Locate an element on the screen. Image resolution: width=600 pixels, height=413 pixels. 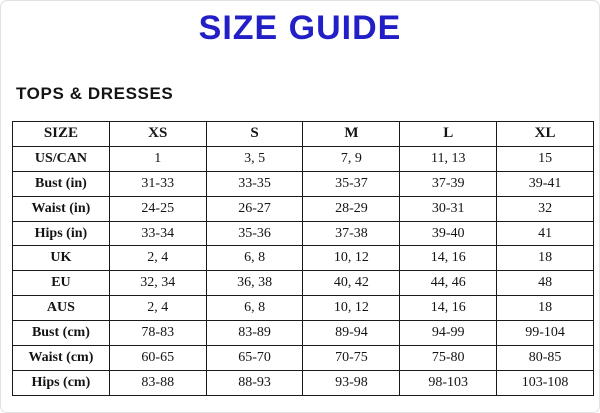
cell: 60-65 is located at coordinates (157, 358).